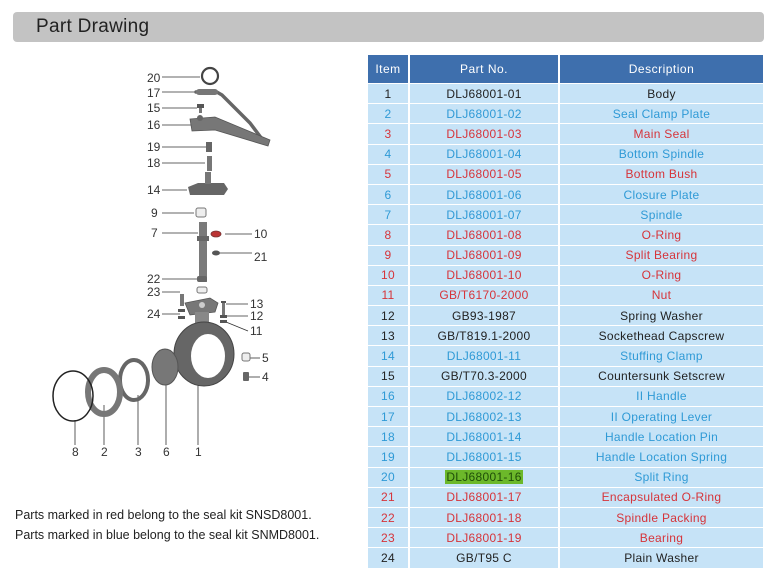 The height and width of the screenshot is (575, 774). Describe the element at coordinates (661, 558) in the screenshot. I see `description-cell: Plain Washer` at that location.